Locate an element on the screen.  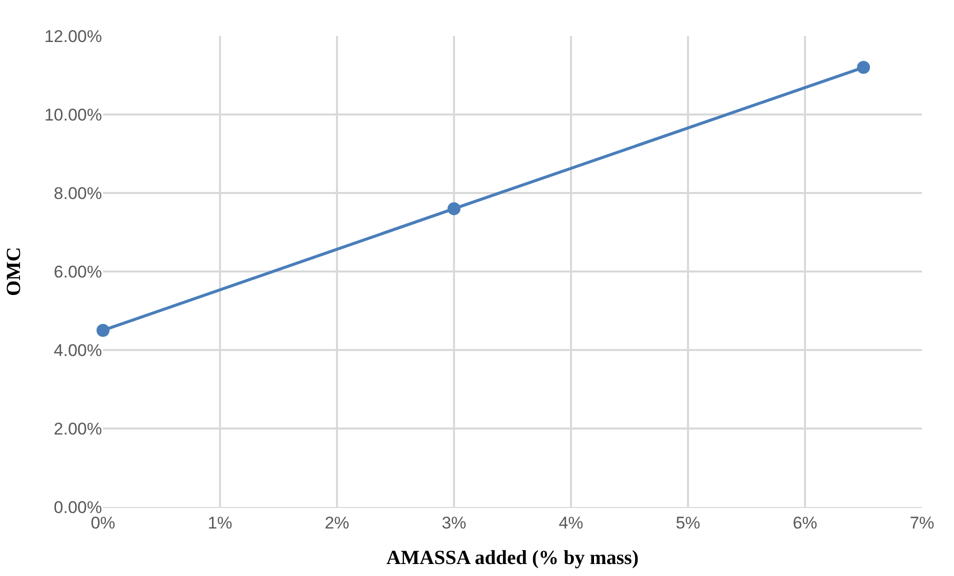
x-tick-label: 3% is located at coordinates (454, 522).